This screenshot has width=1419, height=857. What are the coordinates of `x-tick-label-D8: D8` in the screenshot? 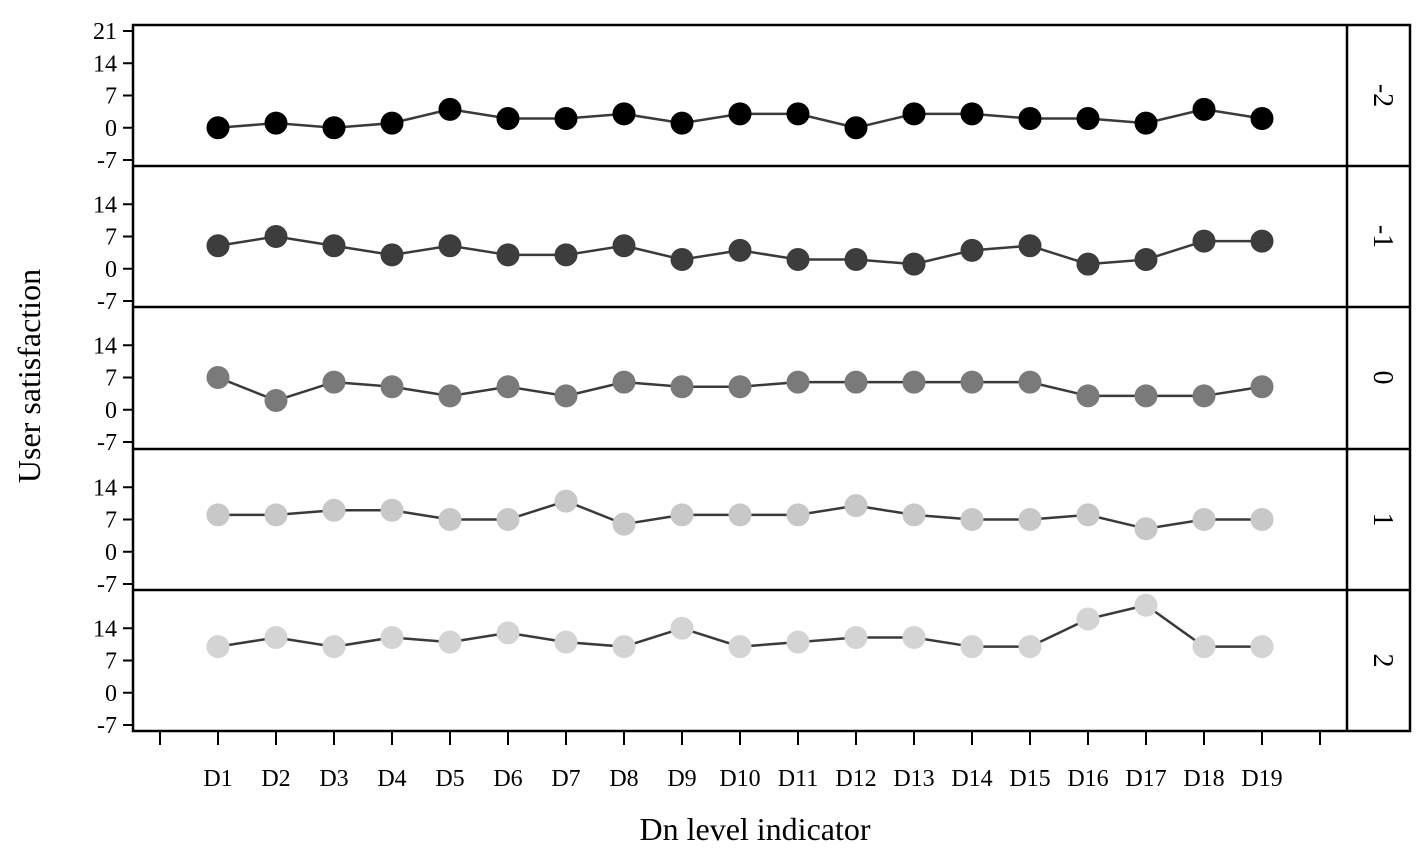 It's located at (623, 779).